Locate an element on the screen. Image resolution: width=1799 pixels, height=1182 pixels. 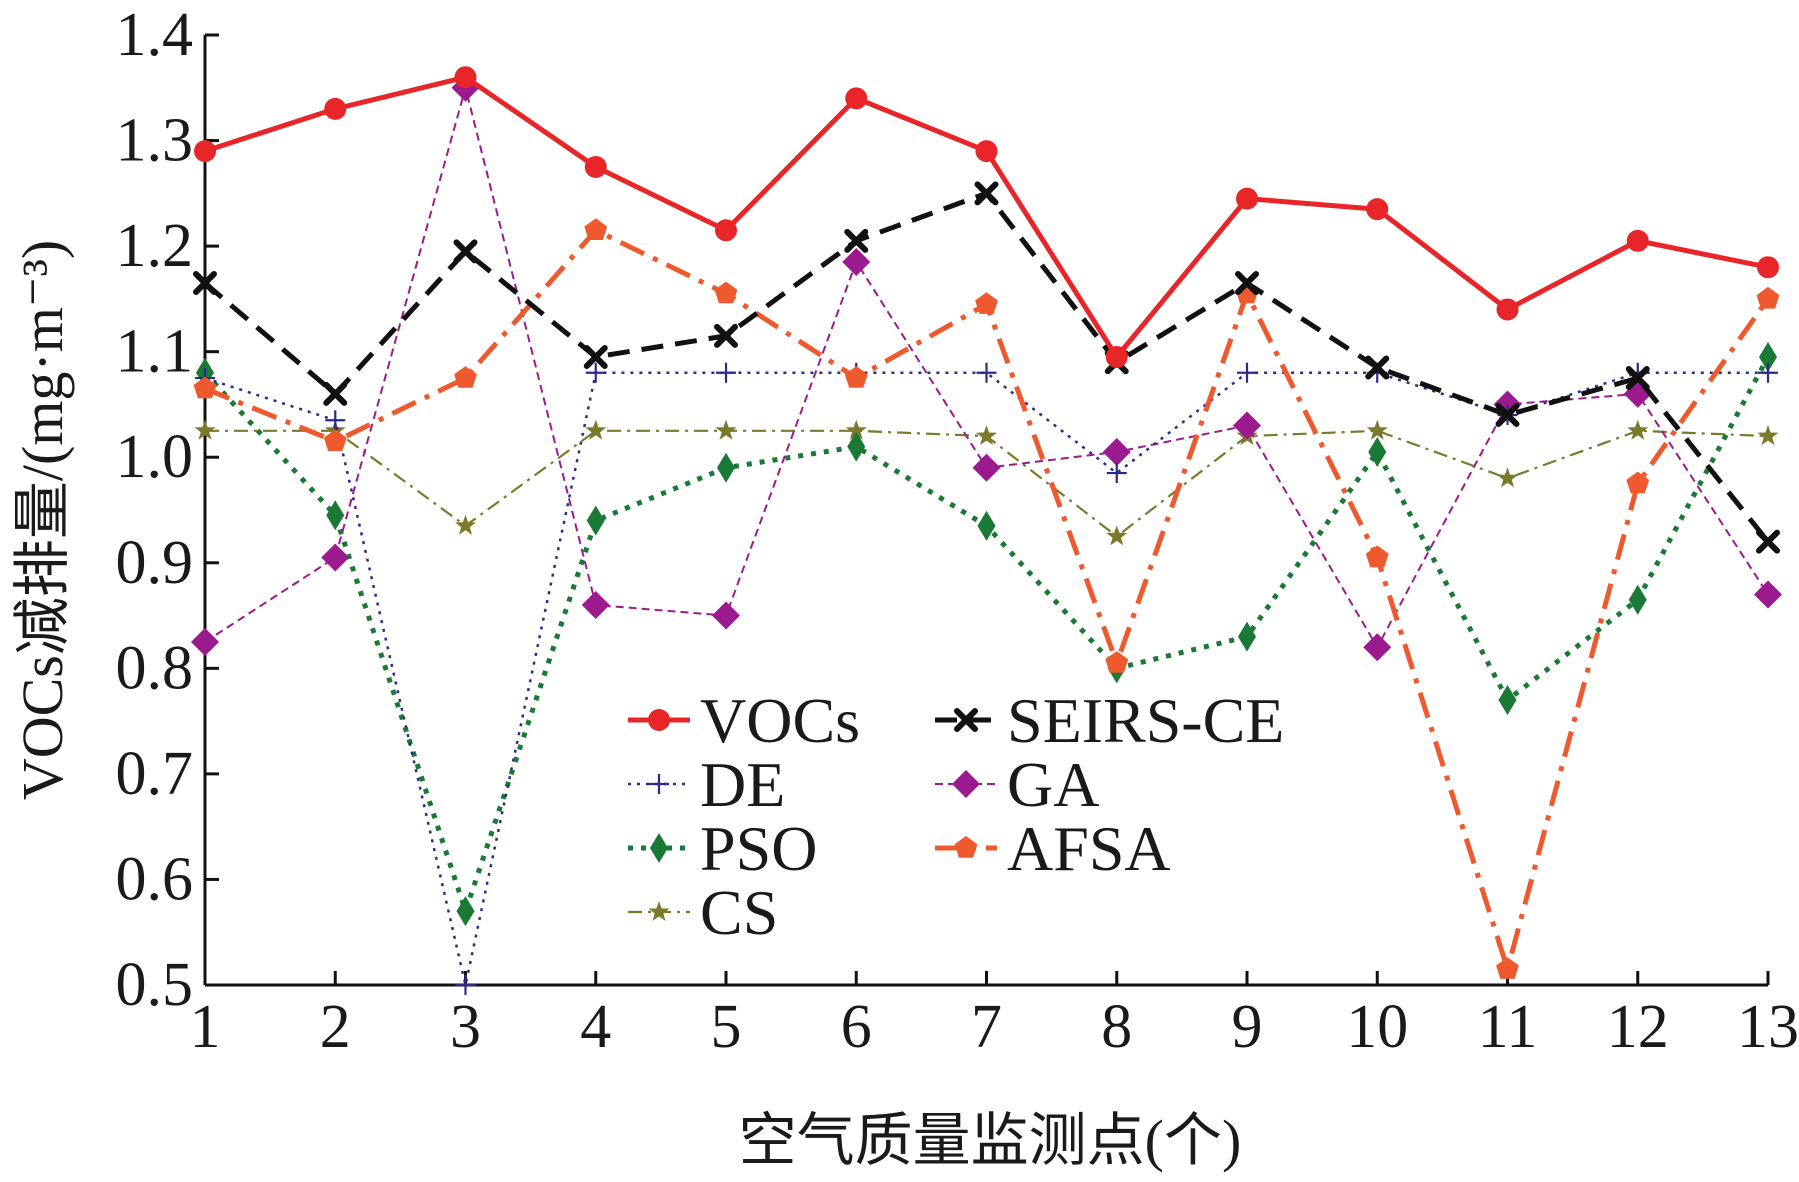
legend-item-afsa: AFSA is located at coordinates (1053, 848).